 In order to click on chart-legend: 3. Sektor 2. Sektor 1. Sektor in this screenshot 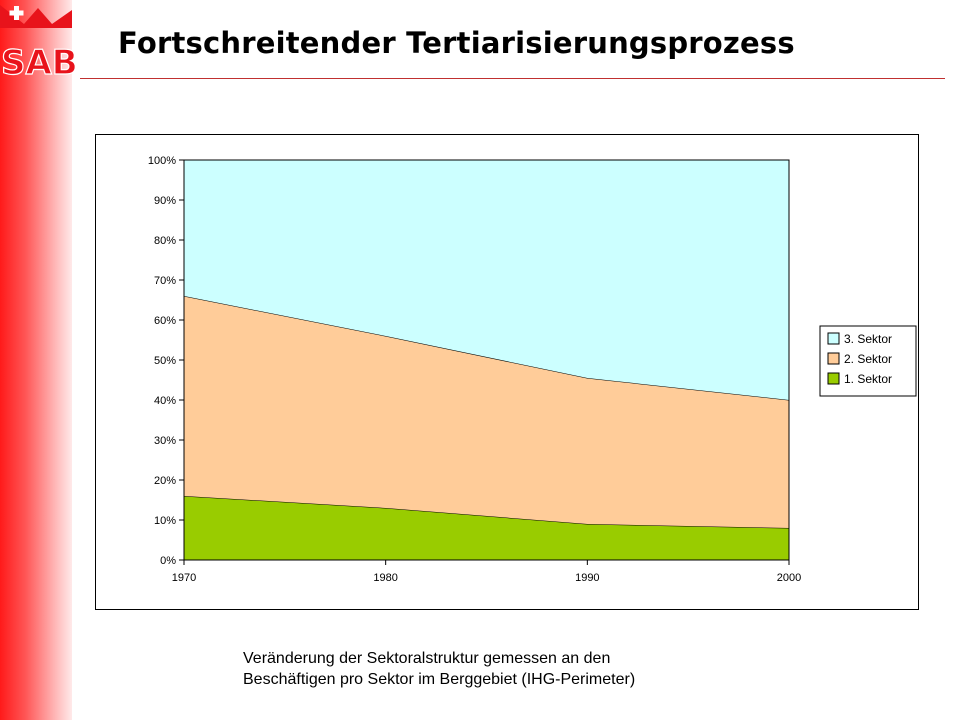, I will do `click(868, 361)`.